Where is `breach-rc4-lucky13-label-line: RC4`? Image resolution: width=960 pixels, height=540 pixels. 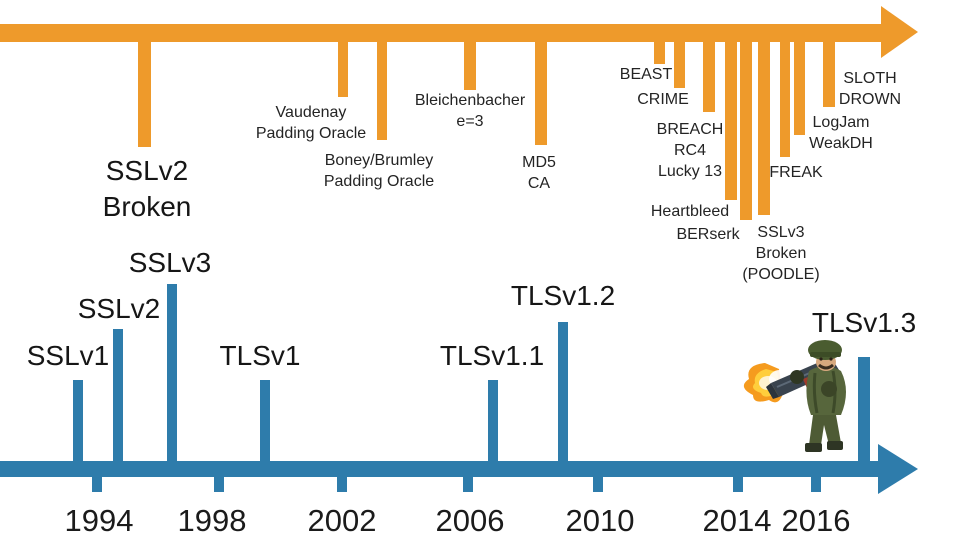
breach-rc4-lucky13-label-line: RC4 is located at coordinates (689, 150).